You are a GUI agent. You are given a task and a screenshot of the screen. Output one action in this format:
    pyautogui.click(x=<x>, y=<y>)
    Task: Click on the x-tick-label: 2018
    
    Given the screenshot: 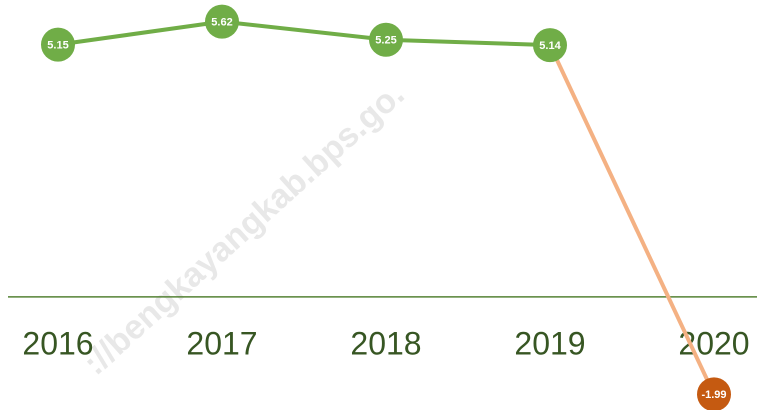 What is the action you would take?
    pyautogui.click(x=385, y=343)
    